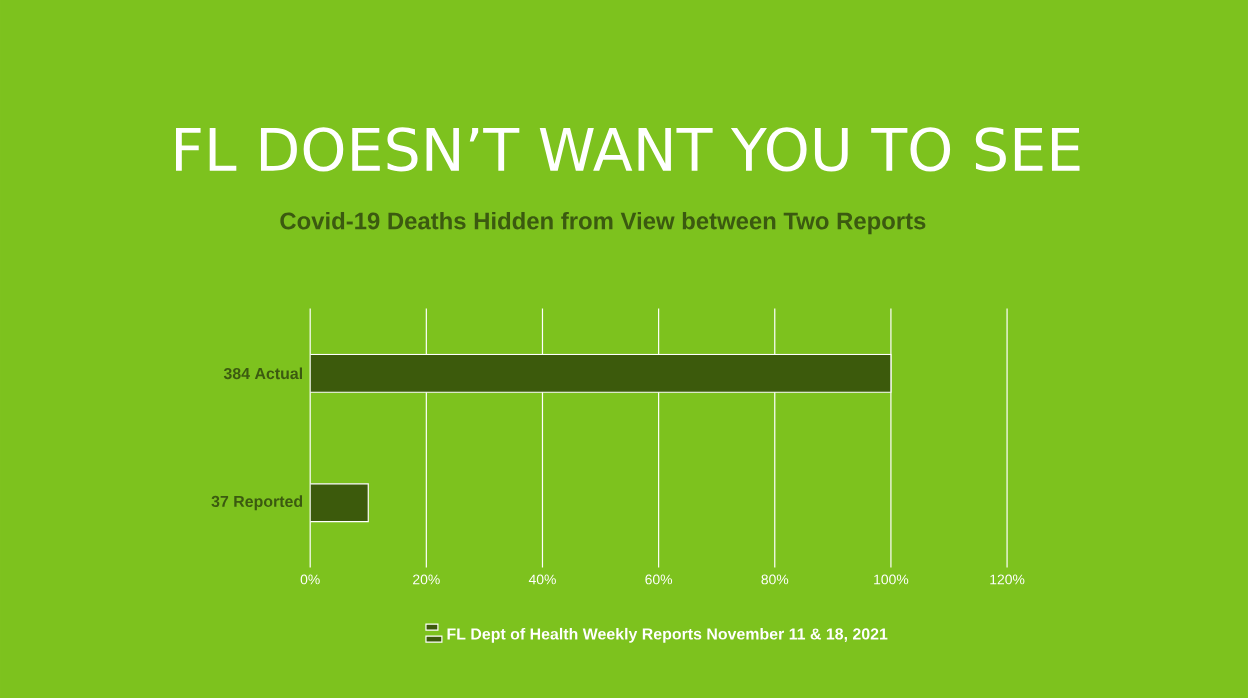 This screenshot has width=1248, height=698. I want to click on chart-subtitle: Covid-19 Deaths Hidden from View between Two Reports, so click(603, 222).